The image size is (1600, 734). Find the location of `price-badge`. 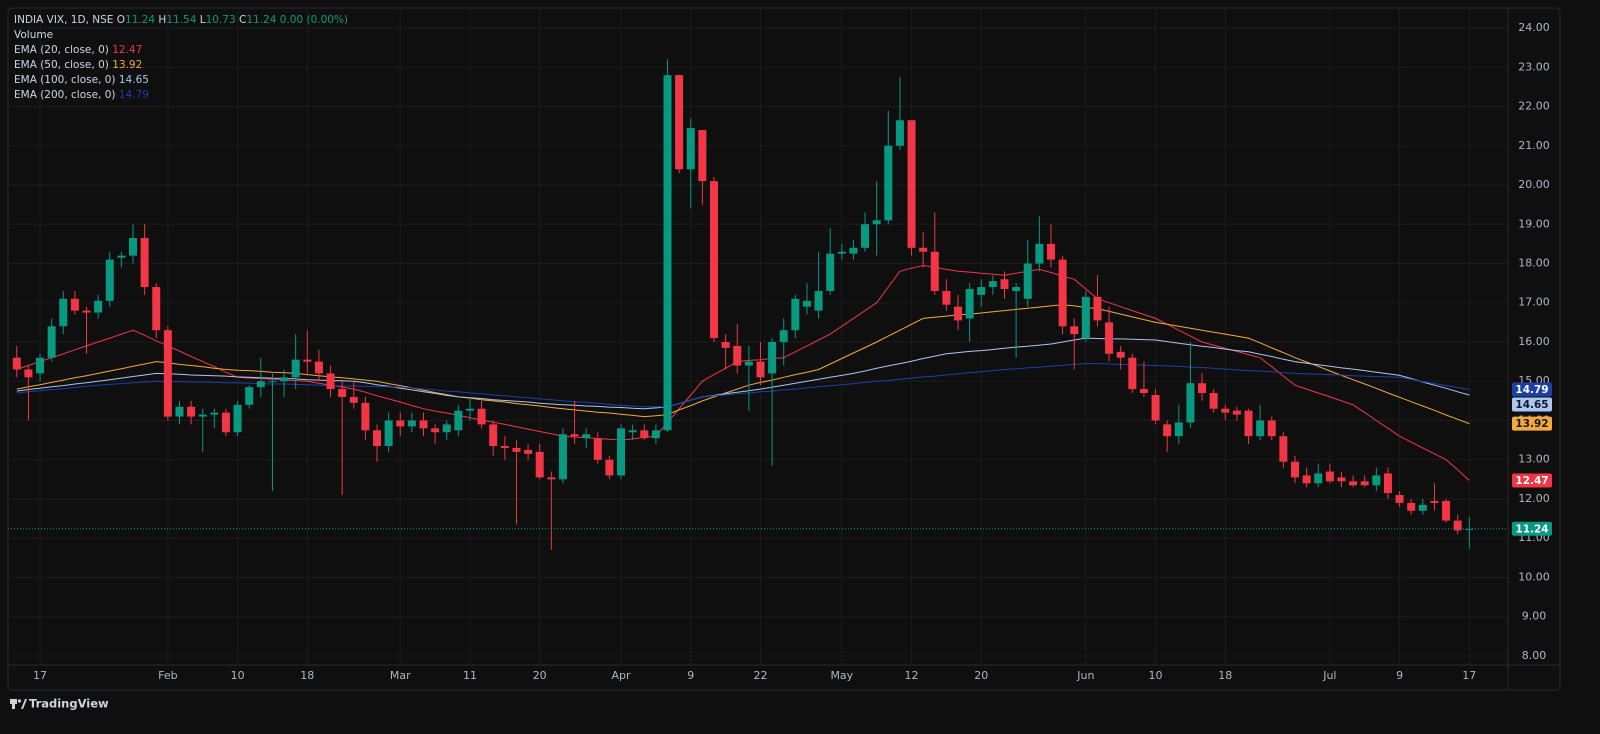

price-badge is located at coordinates (1532, 480).